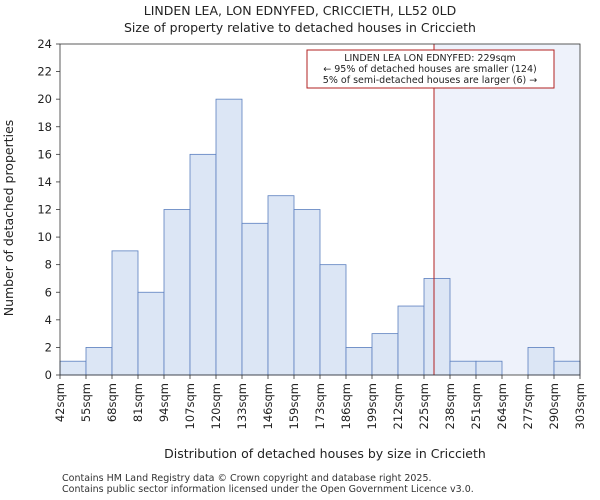  Describe the element at coordinates (44, 99) in the screenshot. I see `y-tick-label: 20` at that location.